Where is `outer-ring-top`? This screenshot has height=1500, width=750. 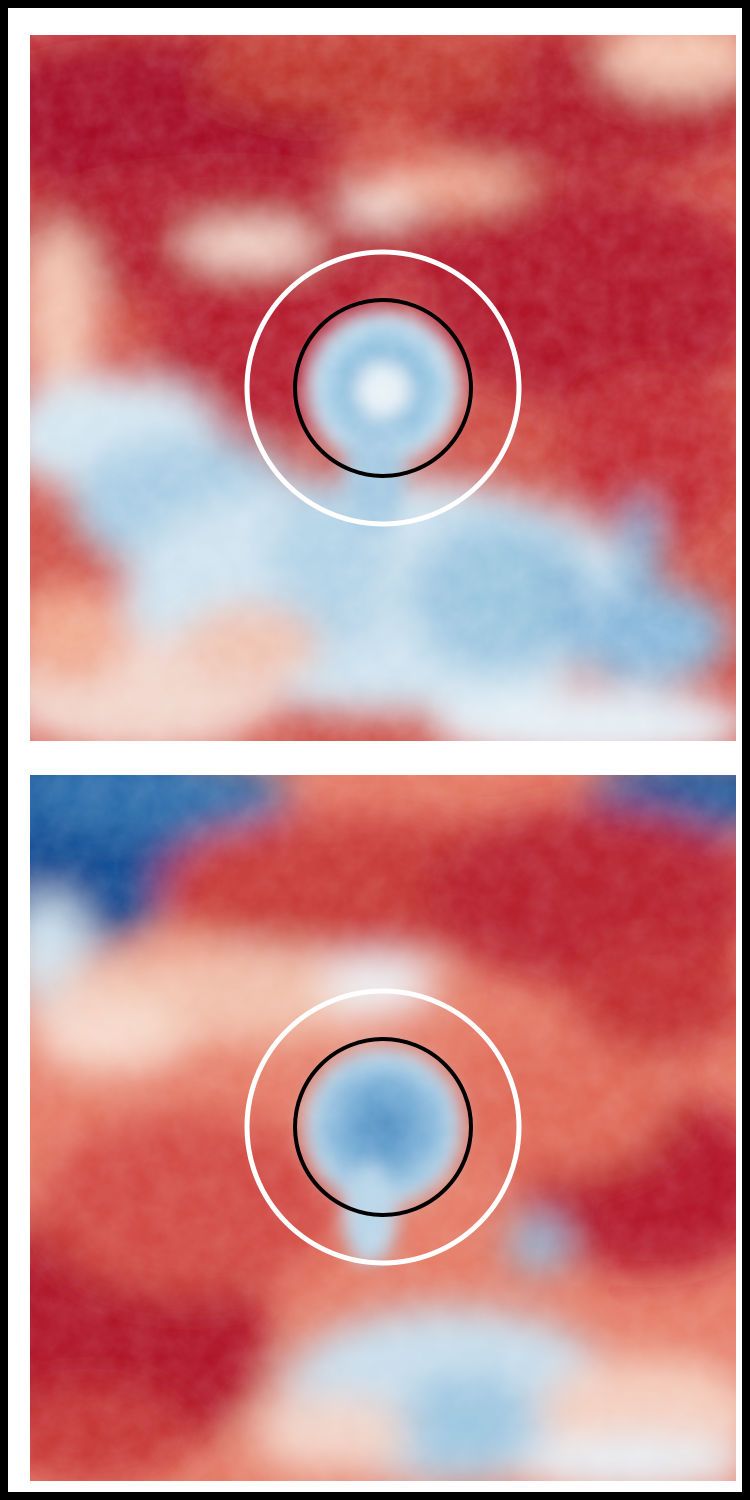
outer-ring-top is located at coordinates (383, 388).